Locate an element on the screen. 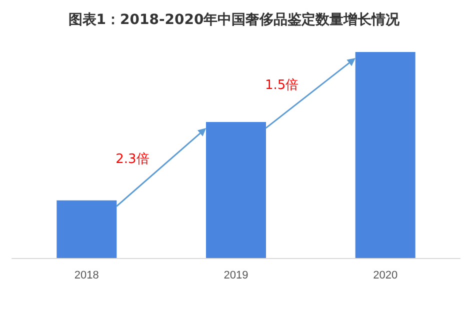  x-tick-label: 2020 is located at coordinates (385, 276).